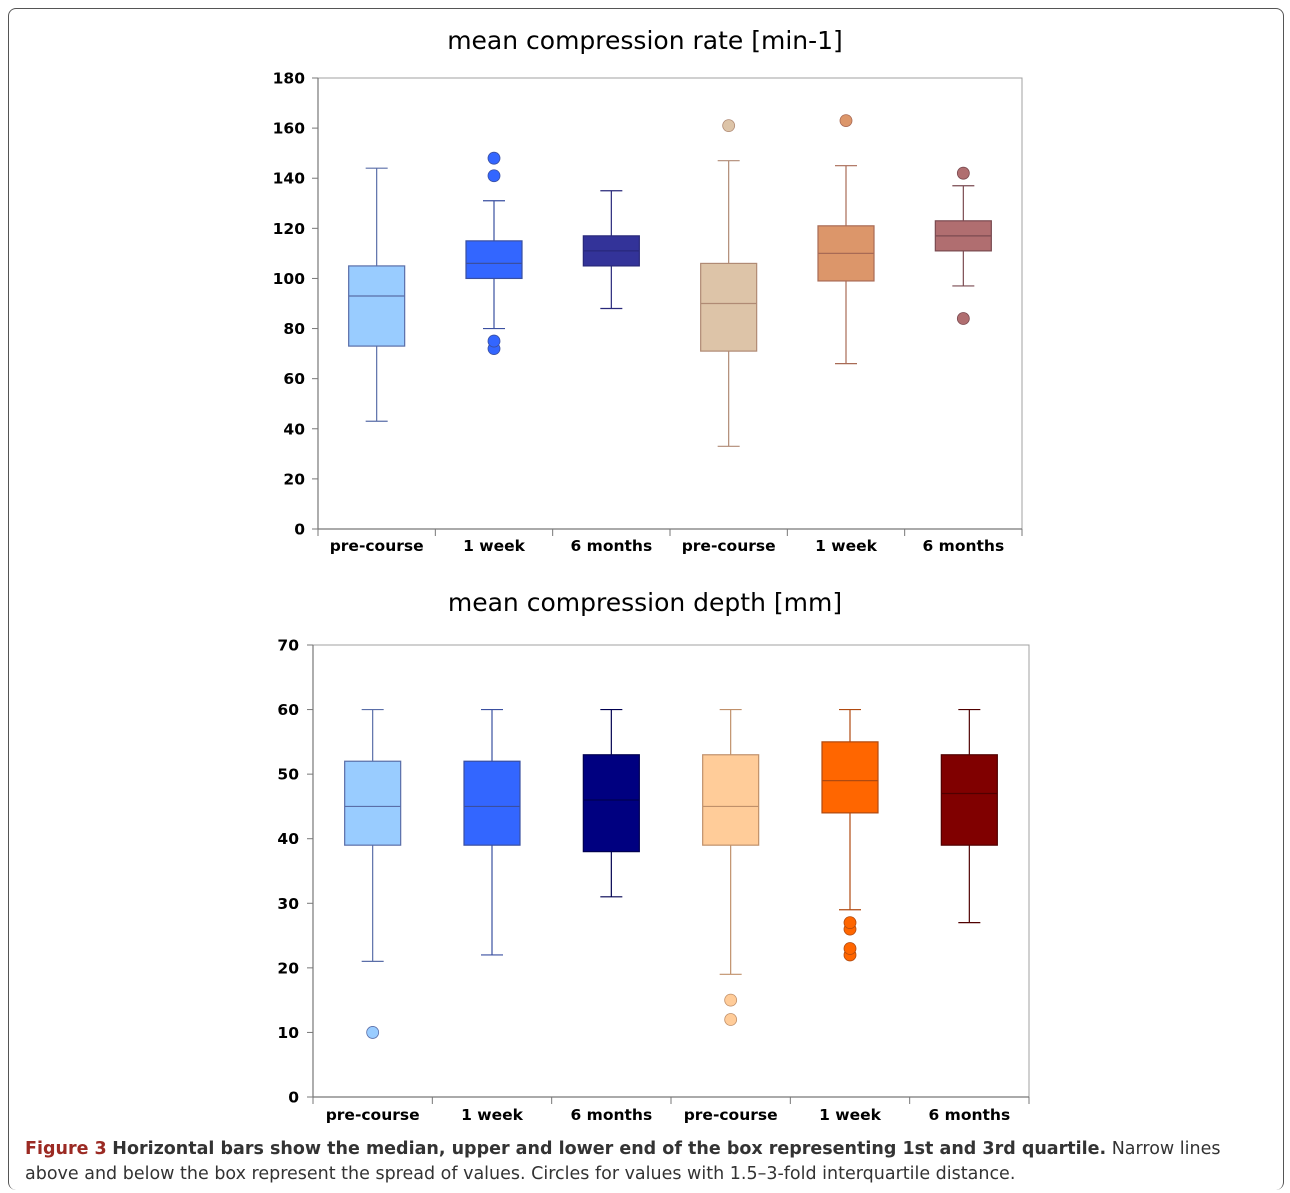 This screenshot has height=1193, width=1290. What do you see at coordinates (288, 904) in the screenshot?
I see `y-tick-label: 30` at bounding box center [288, 904].